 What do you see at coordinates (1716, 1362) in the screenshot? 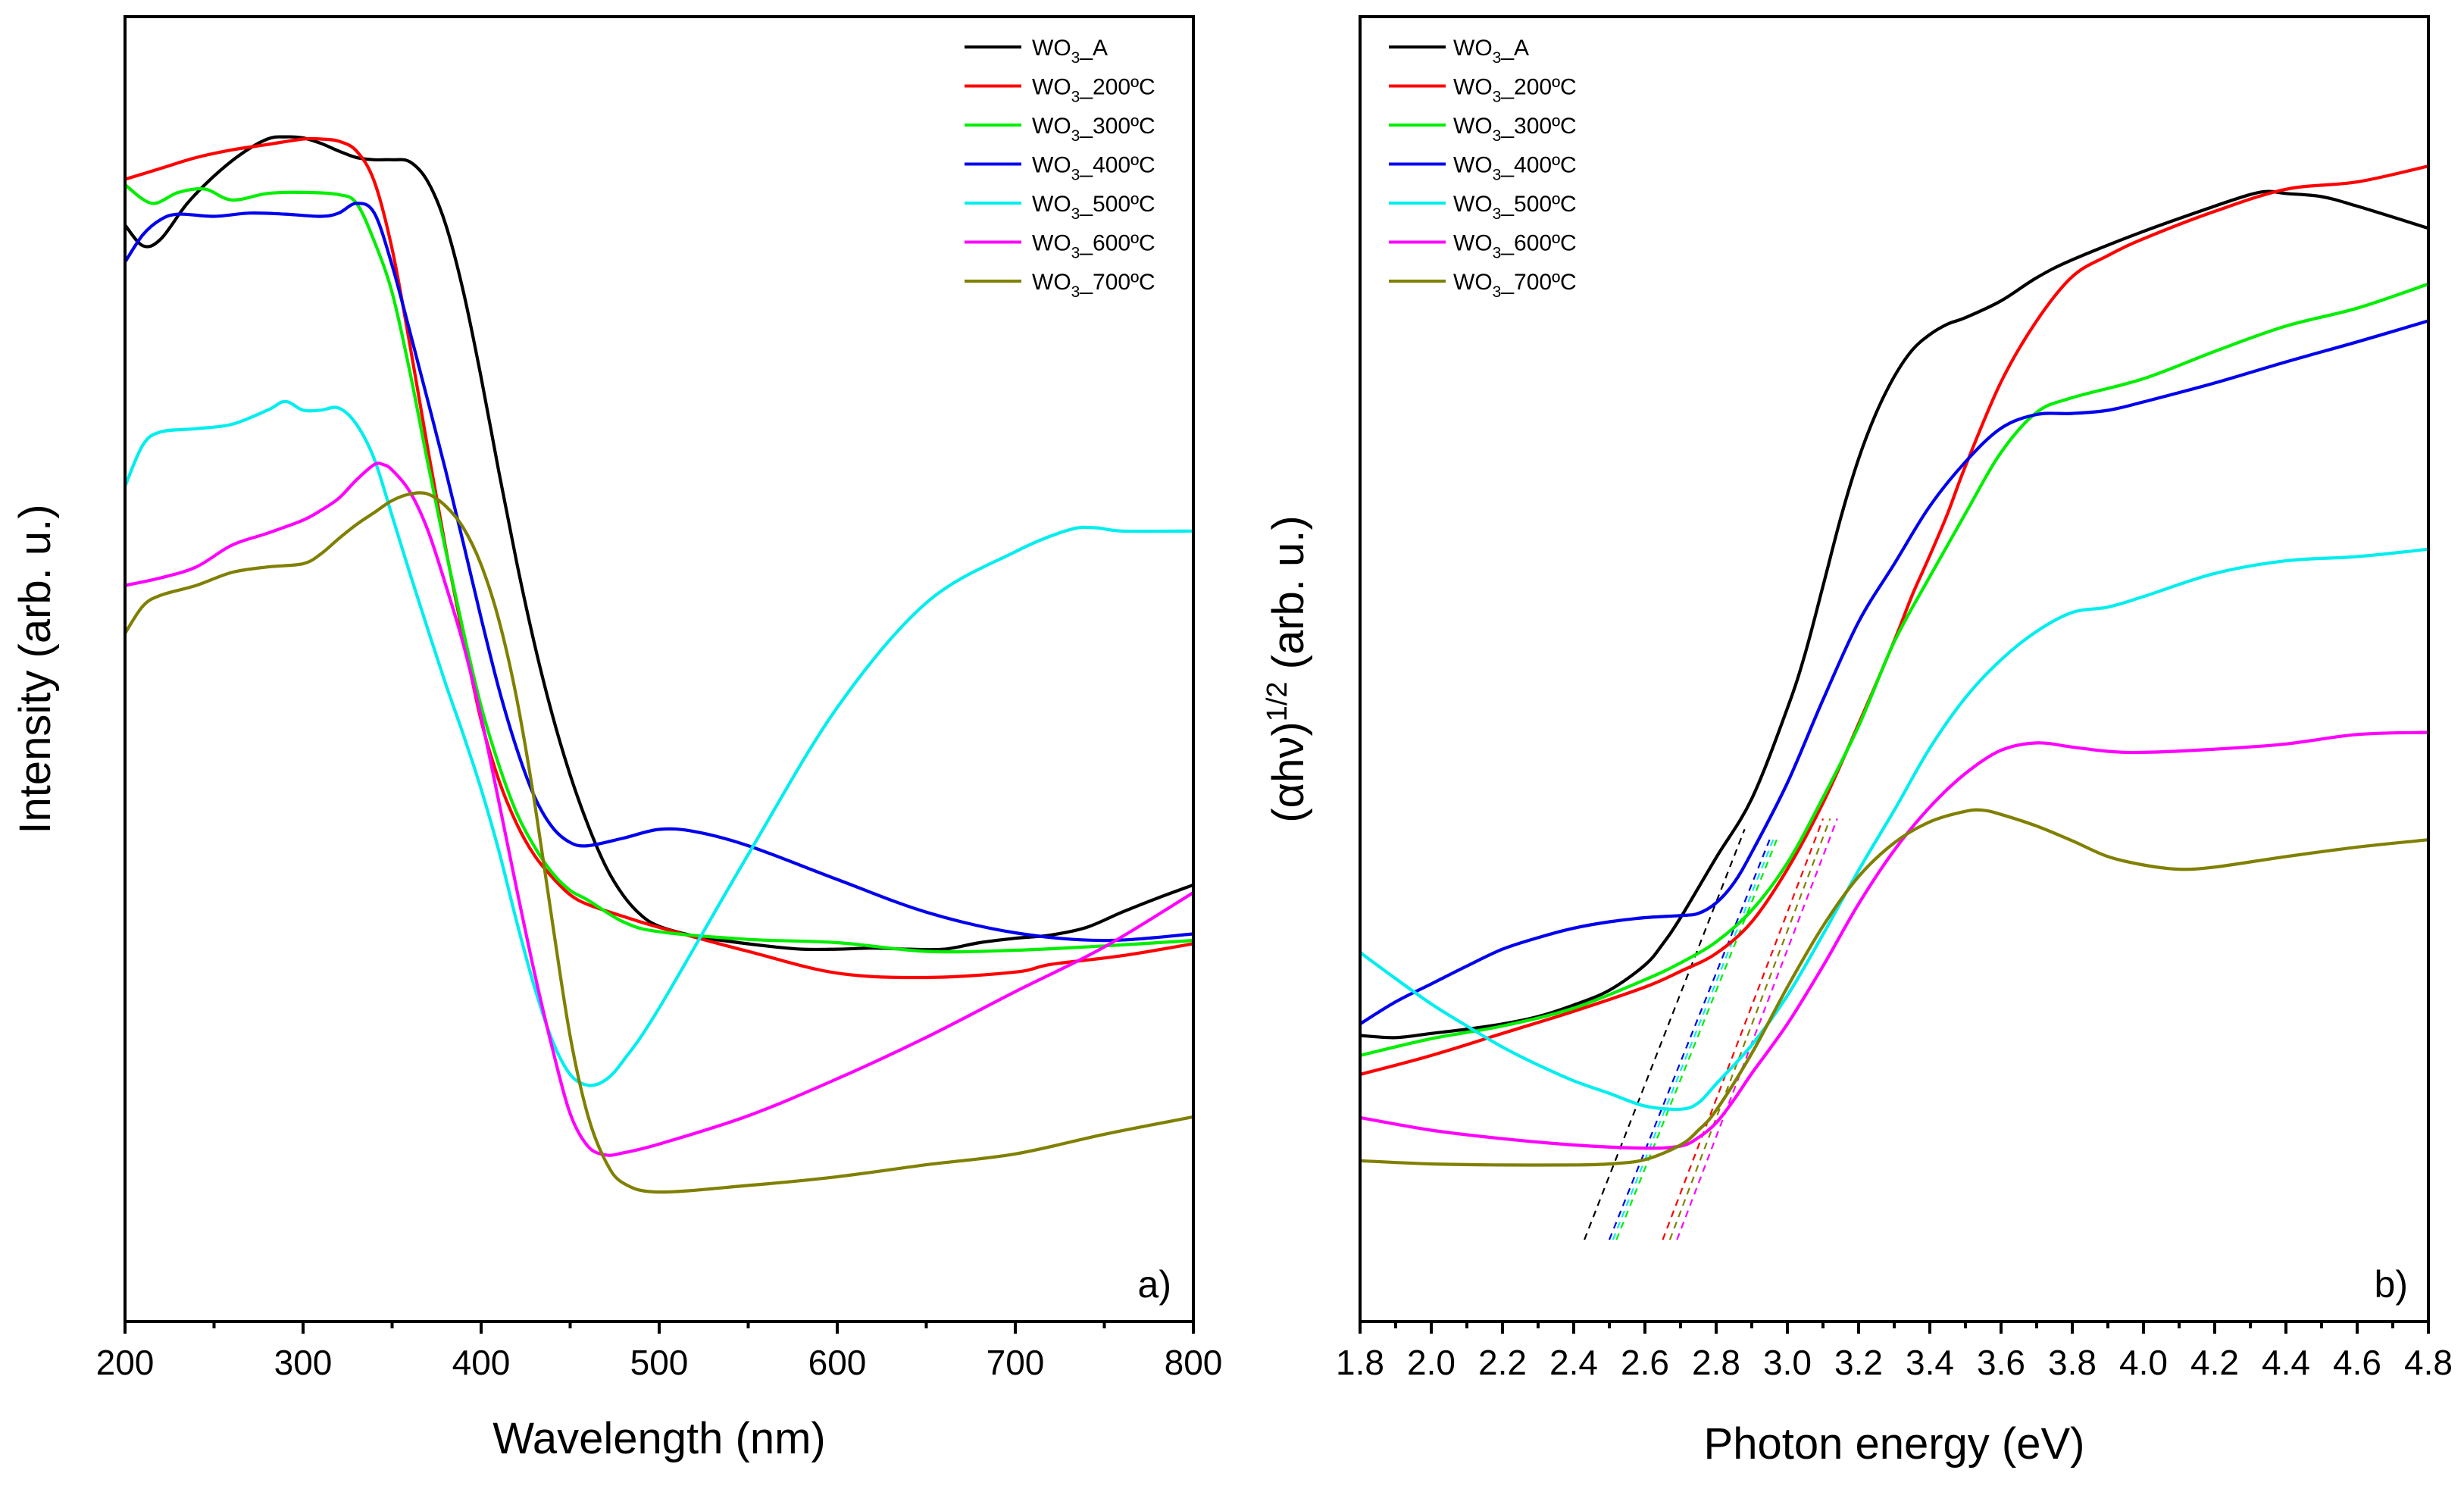
I see `x-tick-label: 2.8` at bounding box center [1716, 1362].